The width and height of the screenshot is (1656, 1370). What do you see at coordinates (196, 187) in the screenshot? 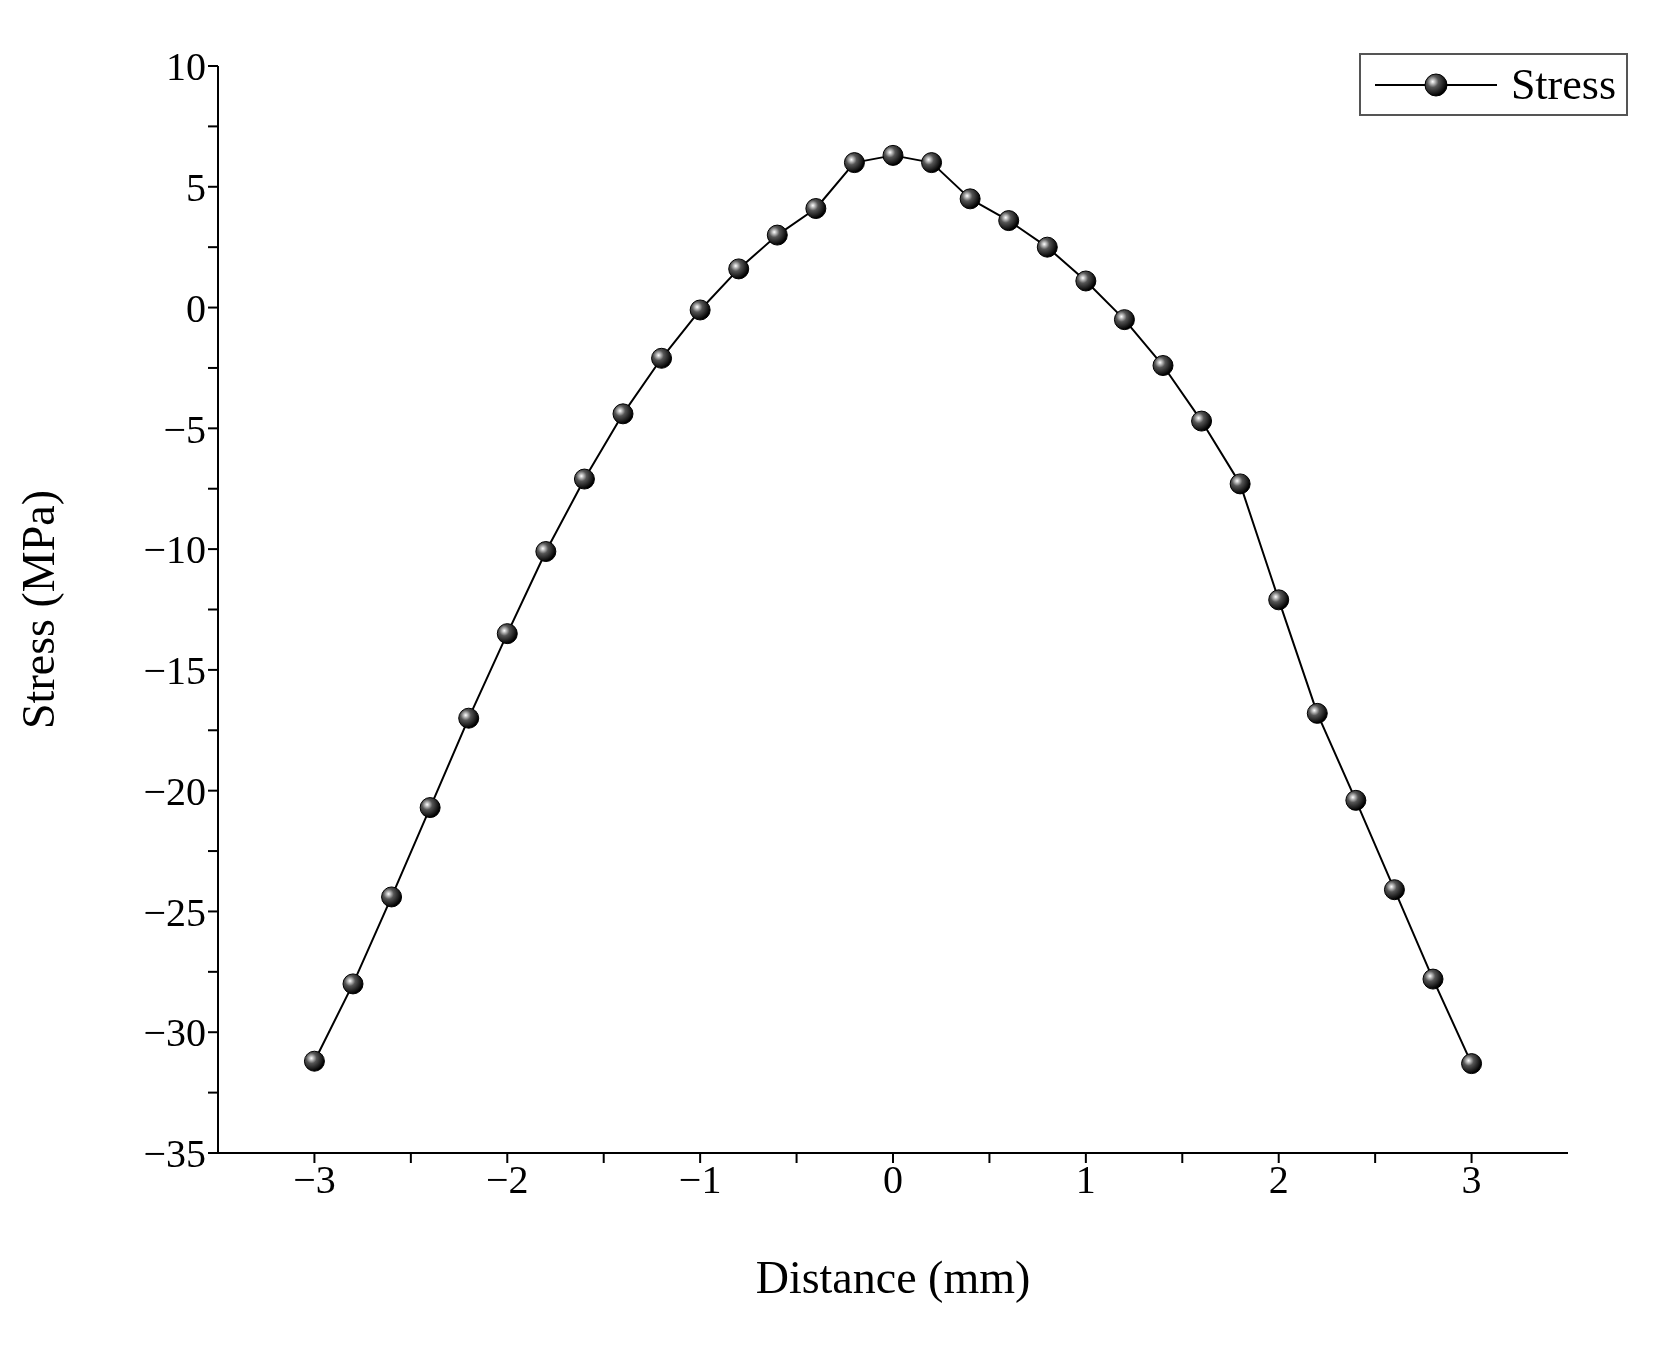
I see `y-tick-label: 5` at bounding box center [196, 187].